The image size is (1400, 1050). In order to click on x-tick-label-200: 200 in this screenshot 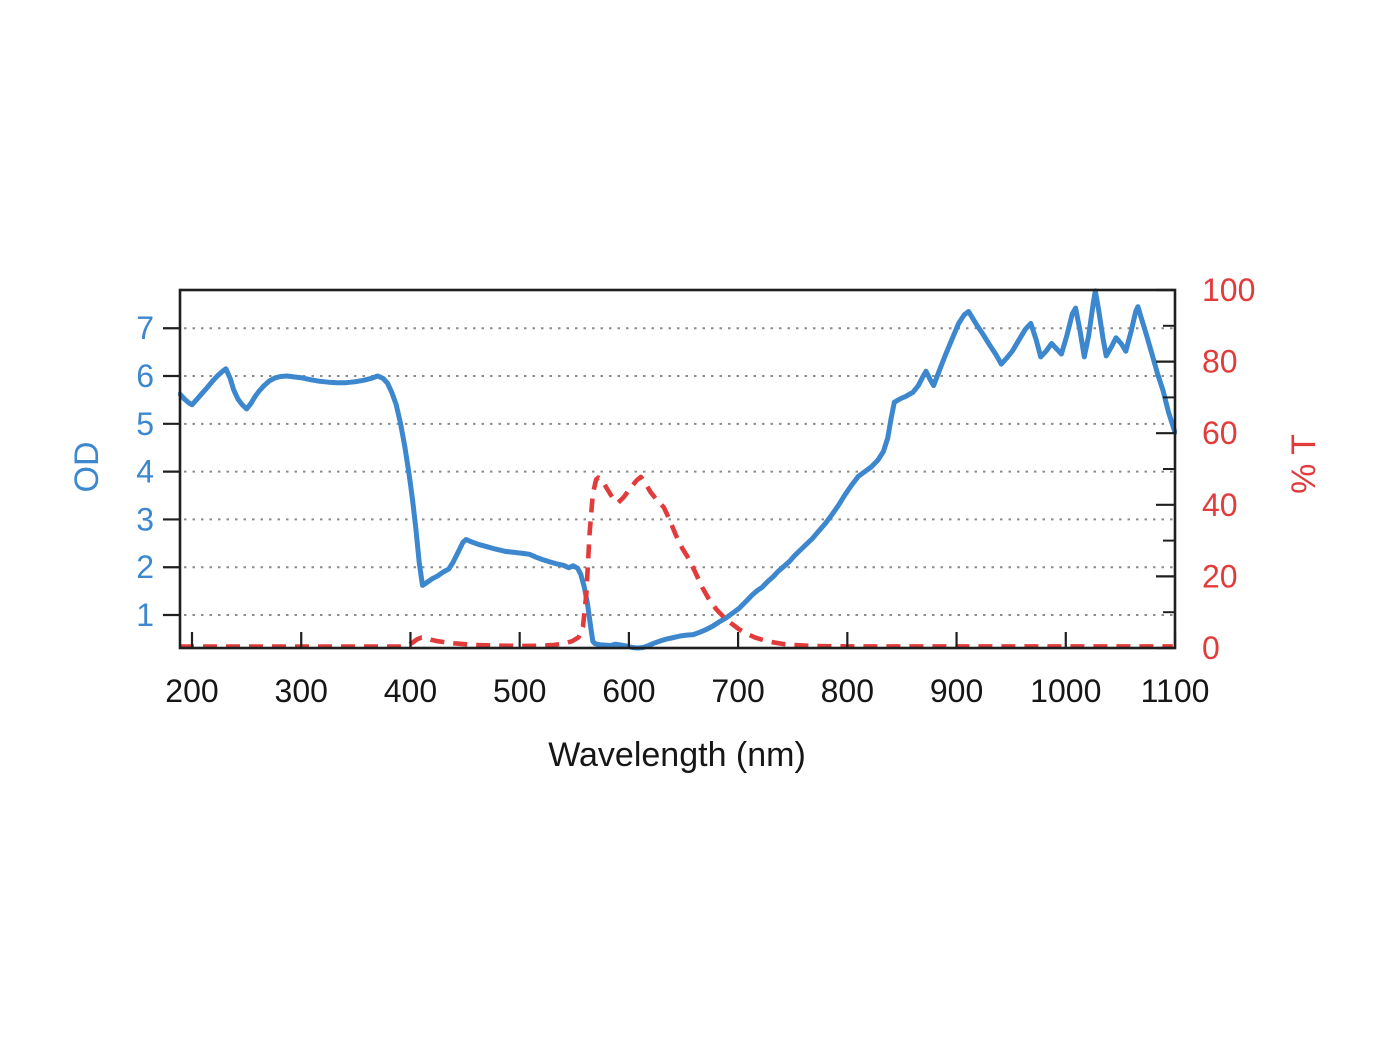, I will do `click(191, 691)`.